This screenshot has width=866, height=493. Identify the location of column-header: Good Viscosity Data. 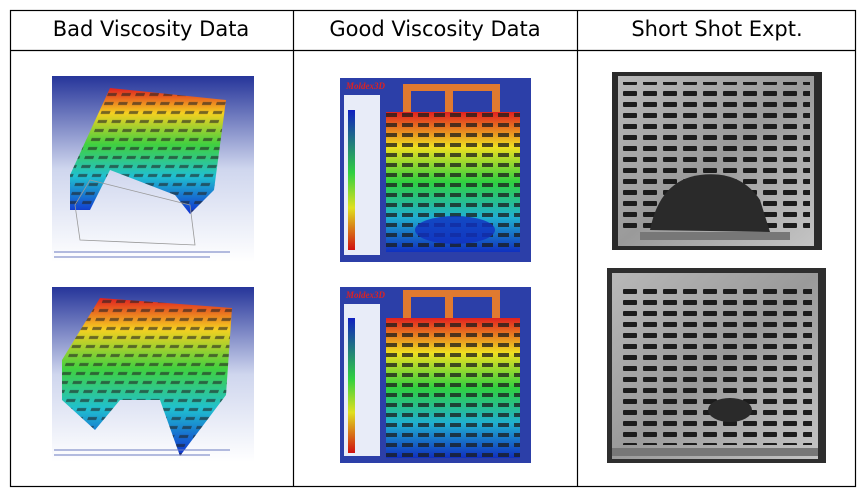
(434, 29).